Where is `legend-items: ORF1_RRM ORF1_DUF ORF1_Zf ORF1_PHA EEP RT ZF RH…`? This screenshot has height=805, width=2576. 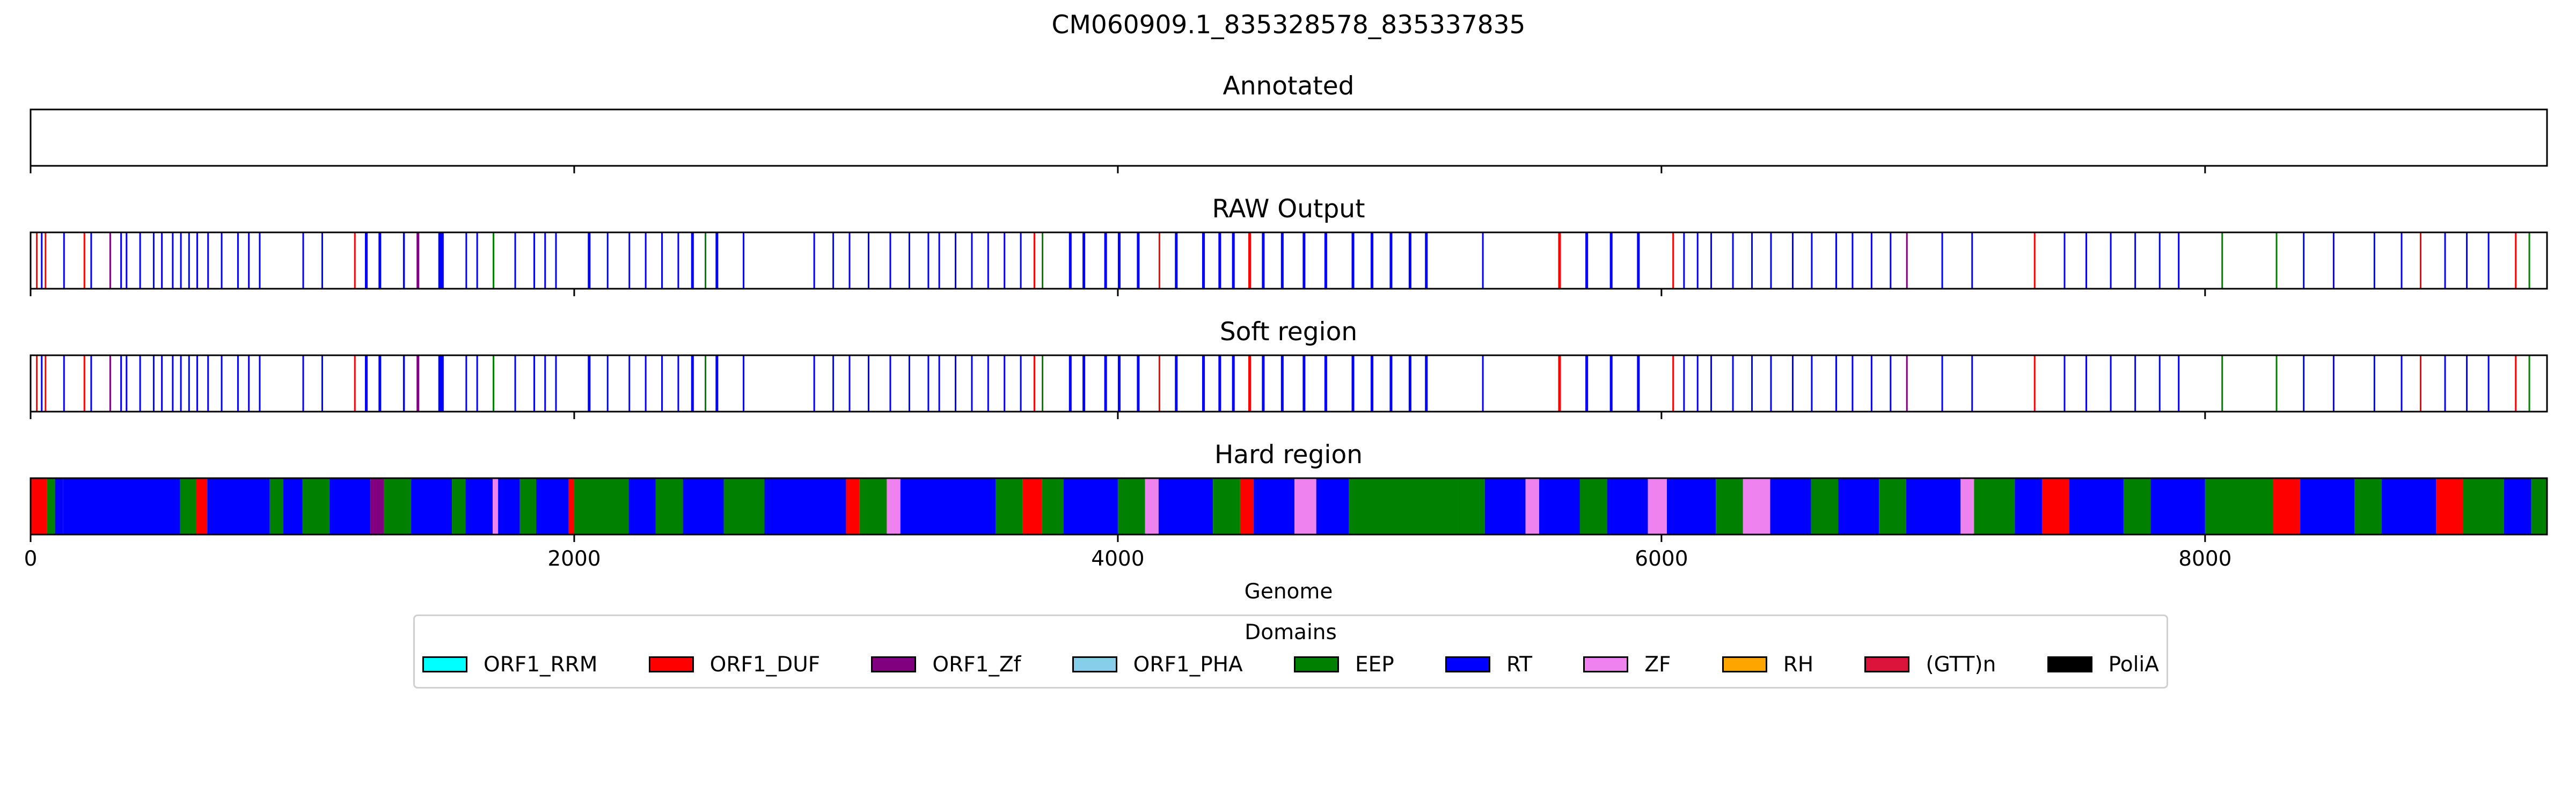
legend-items: ORF1_RRM ORF1_DUF ORF1_Zf ORF1_PHA EEP RT ZF RH… is located at coordinates (1290, 664).